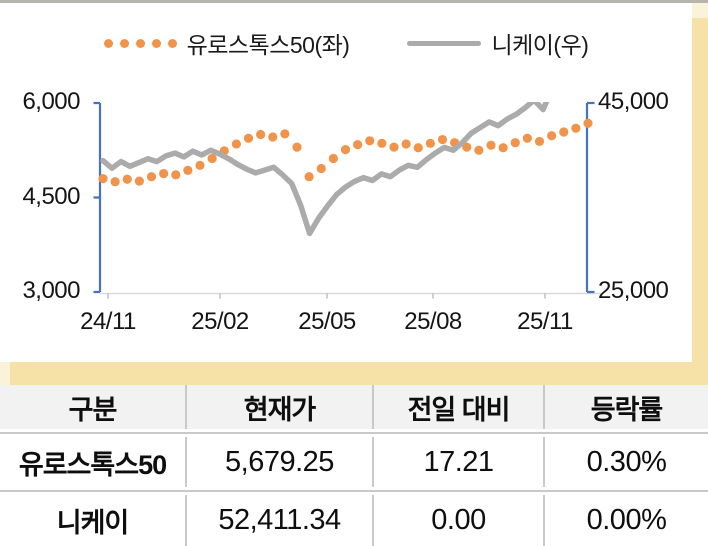 The width and height of the screenshot is (708, 546). Describe the element at coordinates (51, 196) in the screenshot. I see `left-axis-tick-4500: 4,500` at that location.